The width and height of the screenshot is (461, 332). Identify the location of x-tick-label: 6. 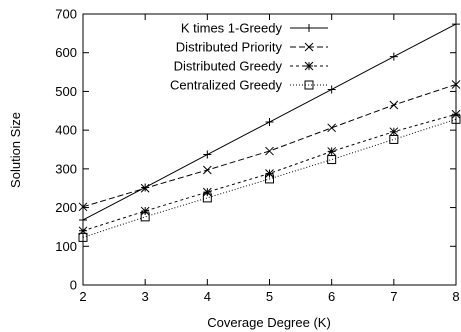
(331, 296).